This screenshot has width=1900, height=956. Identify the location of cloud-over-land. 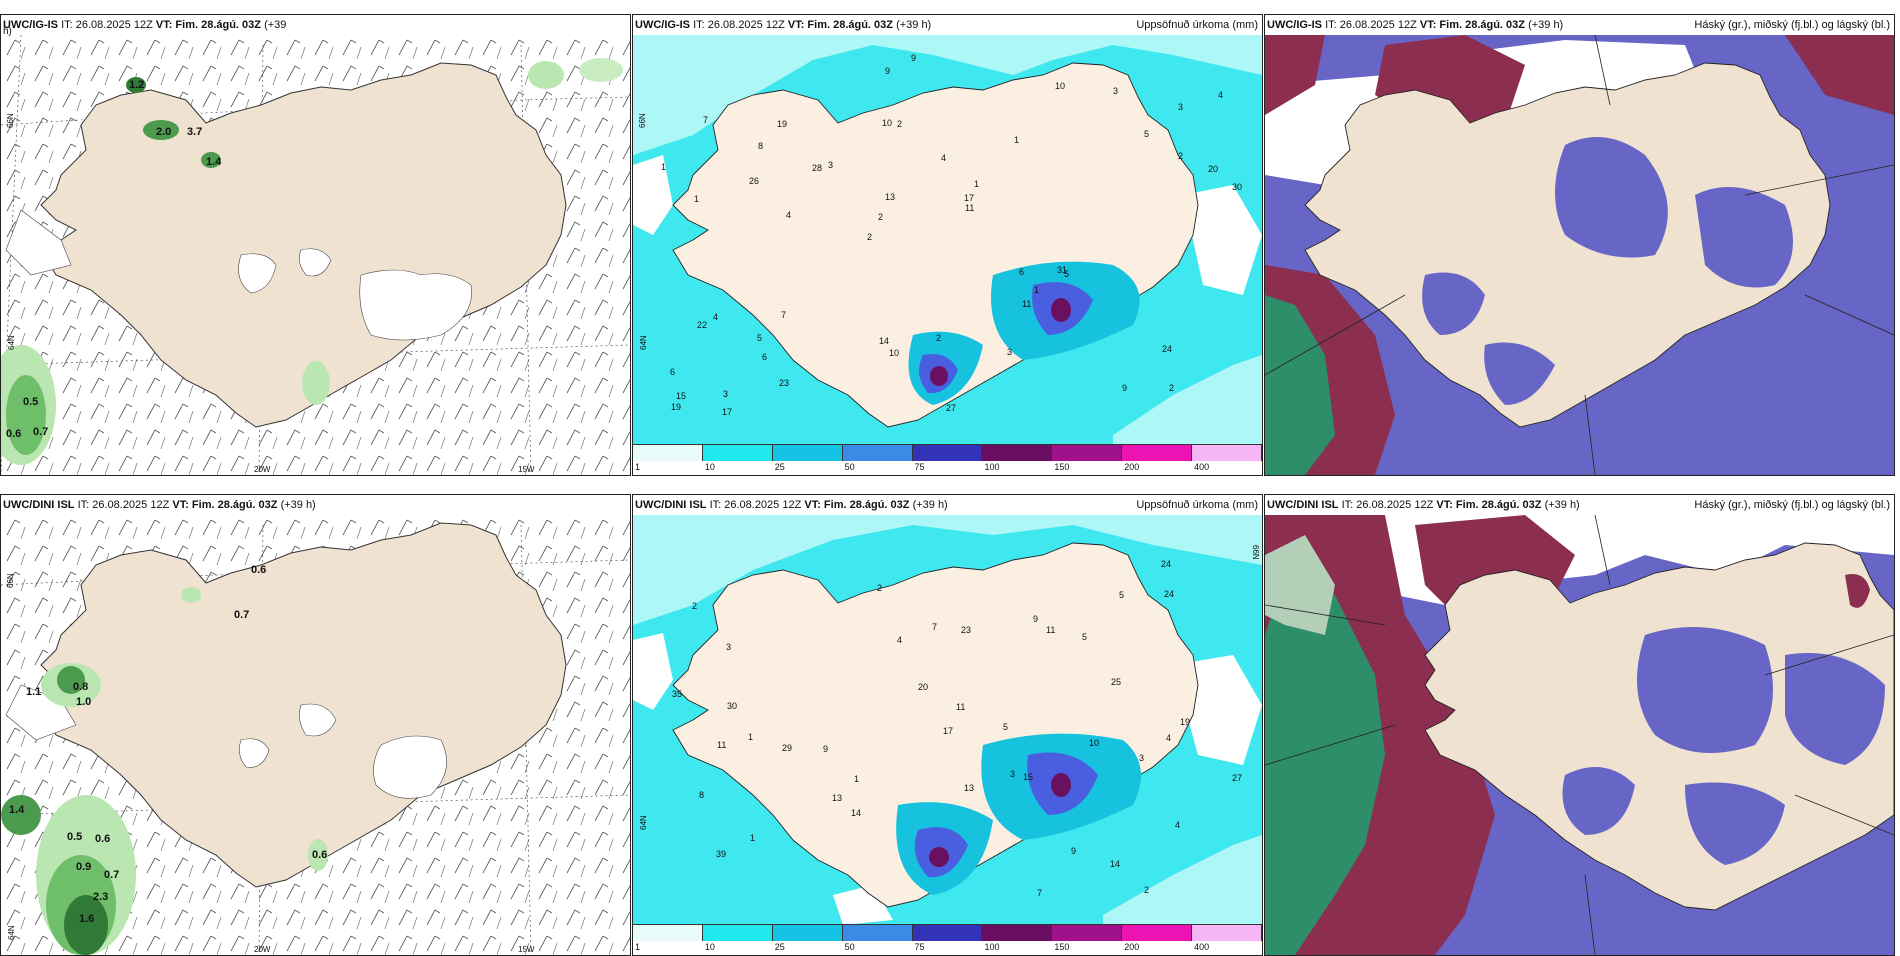
(1723, 746).